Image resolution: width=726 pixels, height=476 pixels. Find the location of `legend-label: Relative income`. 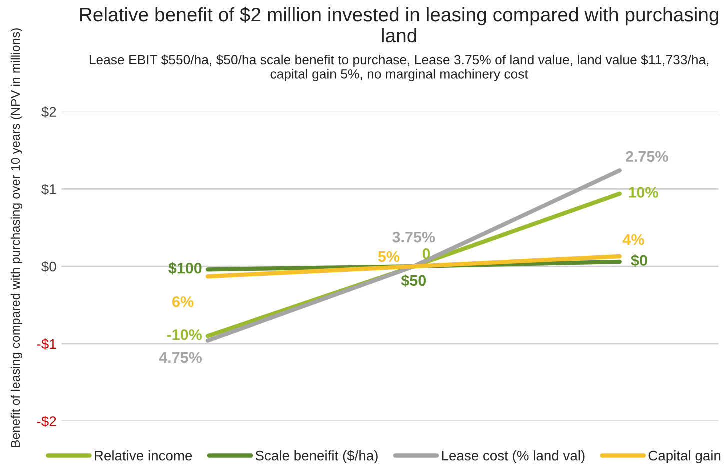

legend-label: Relative income is located at coordinates (143, 455).